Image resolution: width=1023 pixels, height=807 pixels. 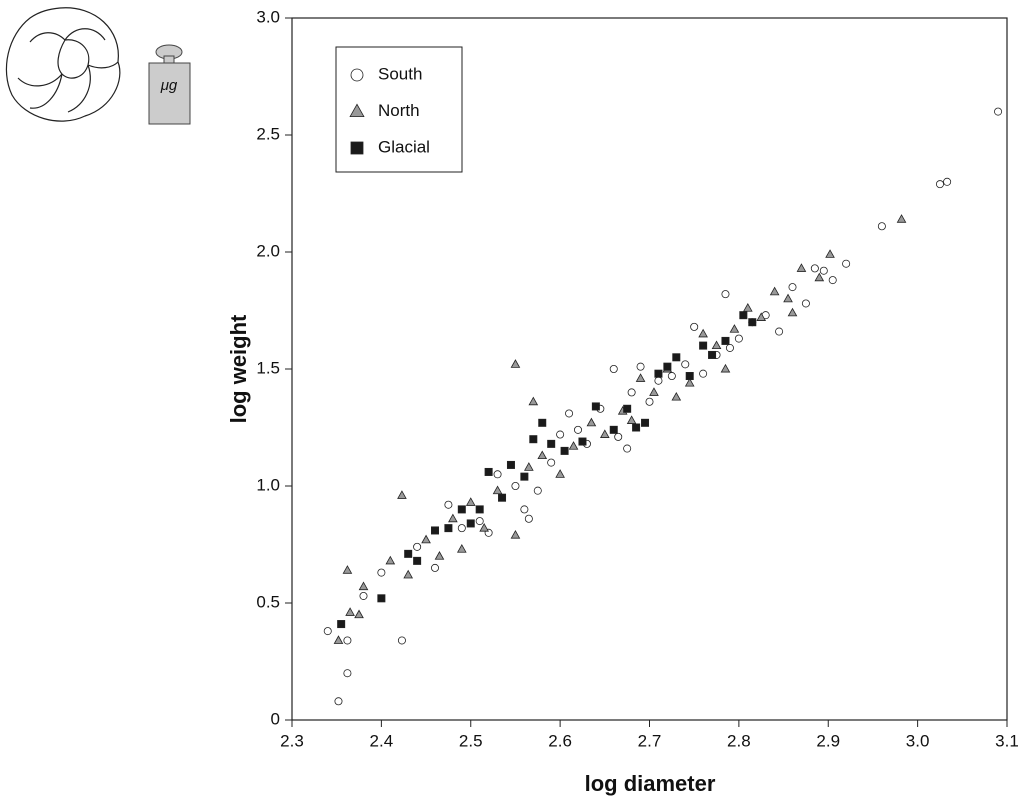 I want to click on weight-icon: μg, so click(x=169, y=84).